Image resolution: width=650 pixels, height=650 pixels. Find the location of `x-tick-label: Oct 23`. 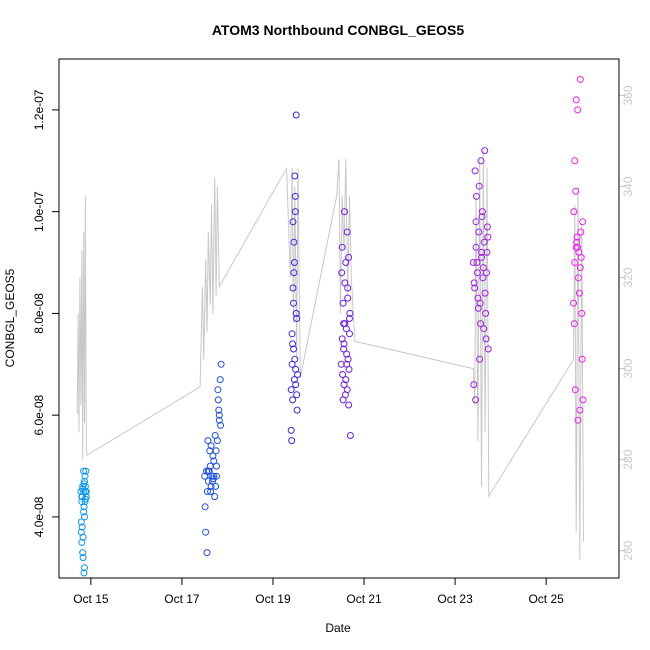

x-tick-label: Oct 23 is located at coordinates (455, 599).